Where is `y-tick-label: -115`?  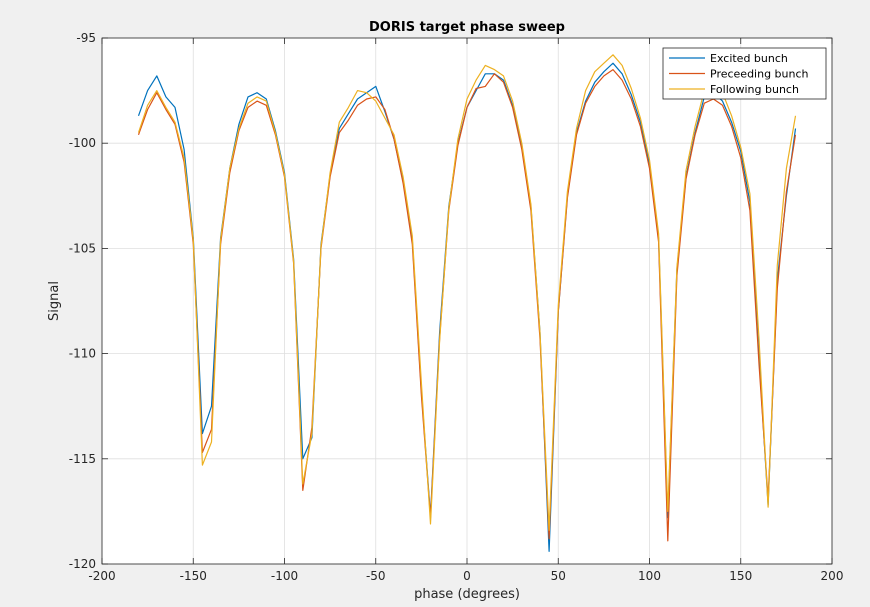 y-tick-label: -115 is located at coordinates (82, 459).